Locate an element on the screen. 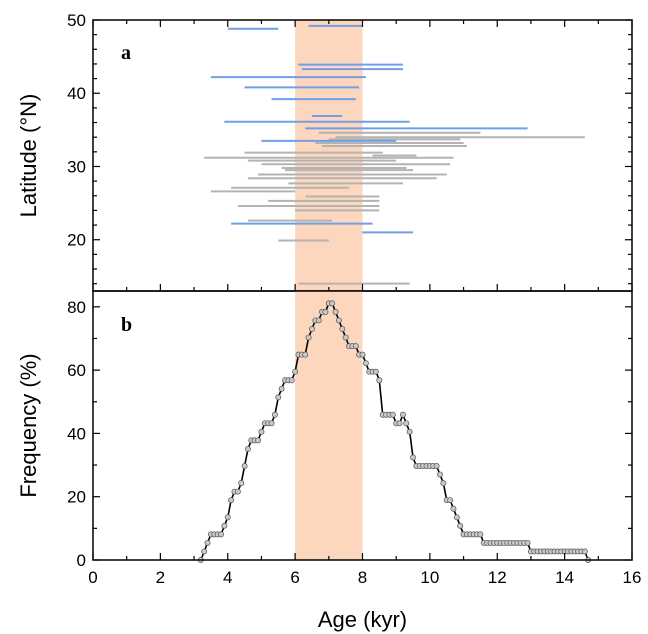 Image resolution: width=648 pixels, height=634 pixels. x-tick-label: 4 is located at coordinates (227, 577).